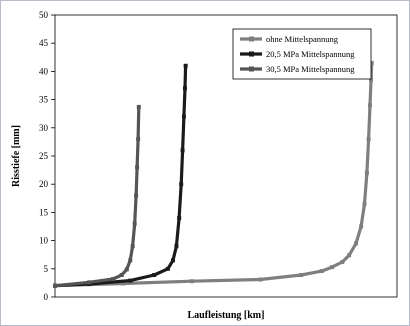  What do you see at coordinates (44, 156) in the screenshot?
I see `y-tick-label-25: 25` at bounding box center [44, 156].